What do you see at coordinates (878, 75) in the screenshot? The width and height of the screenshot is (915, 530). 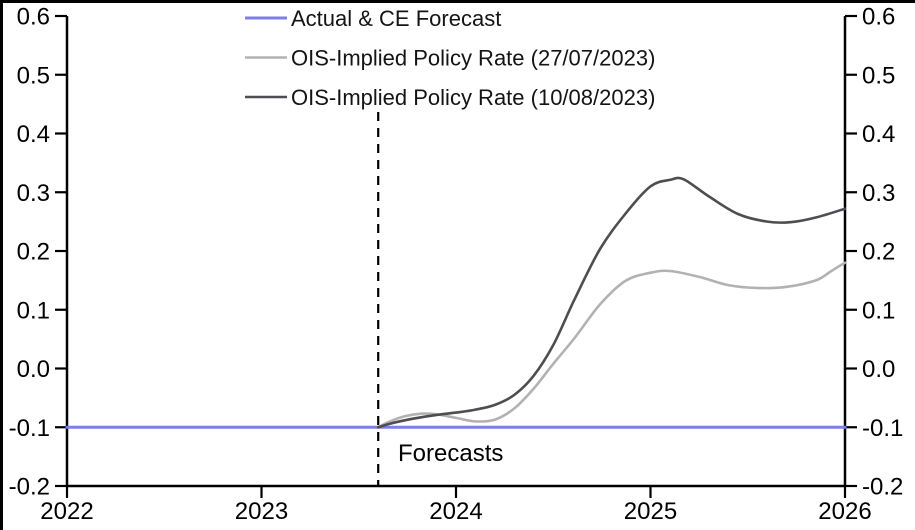 I see `y-tick-label-right: 0.5` at bounding box center [878, 75].